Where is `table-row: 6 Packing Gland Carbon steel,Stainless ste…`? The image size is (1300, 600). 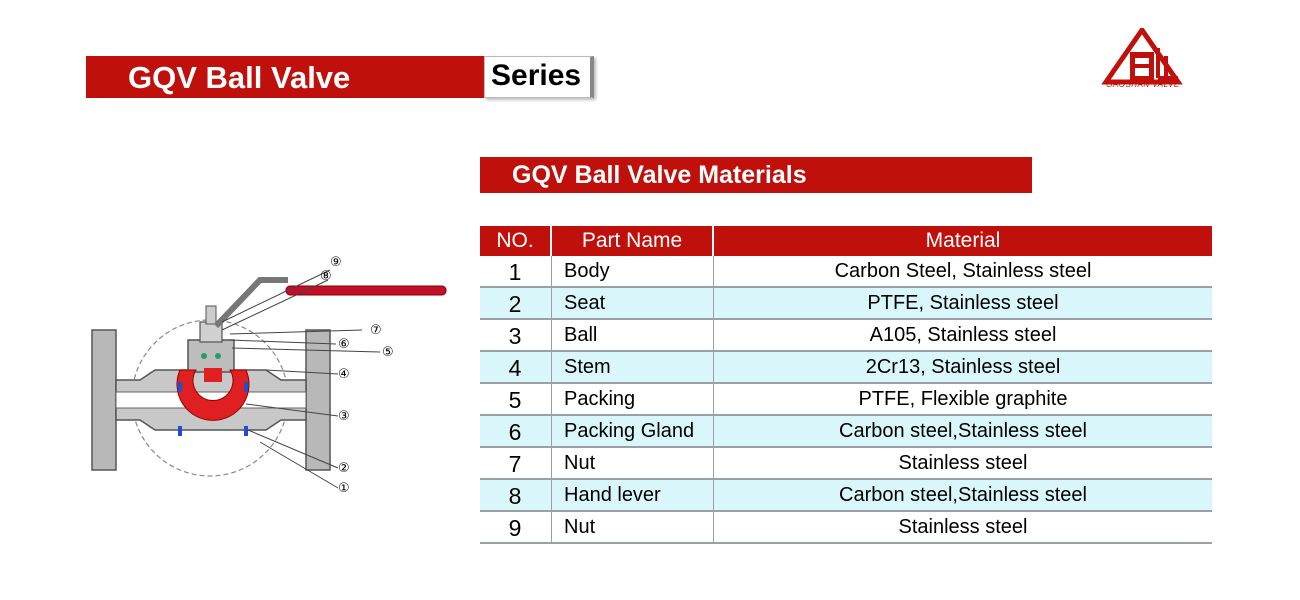
table-row: 6 Packing Gland Carbon steel,Stainless ste… is located at coordinates (846, 432).